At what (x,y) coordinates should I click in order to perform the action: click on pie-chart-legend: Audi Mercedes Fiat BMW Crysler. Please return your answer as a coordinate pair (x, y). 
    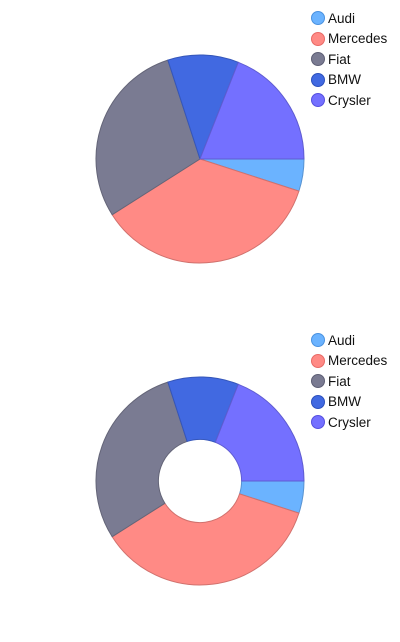
    Looking at the image, I should click on (355, 59).